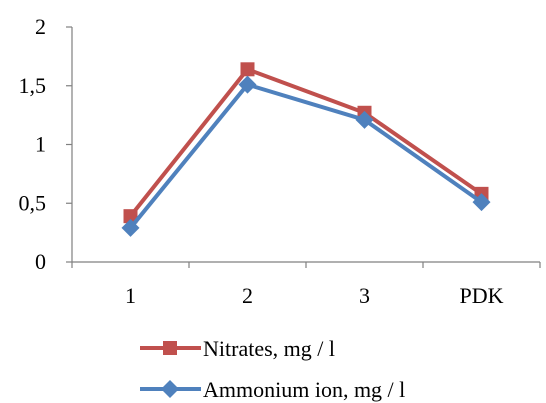 This screenshot has width=546, height=403. Describe the element at coordinates (33, 85) in the screenshot. I see `y-tick-label: 1,5` at that location.